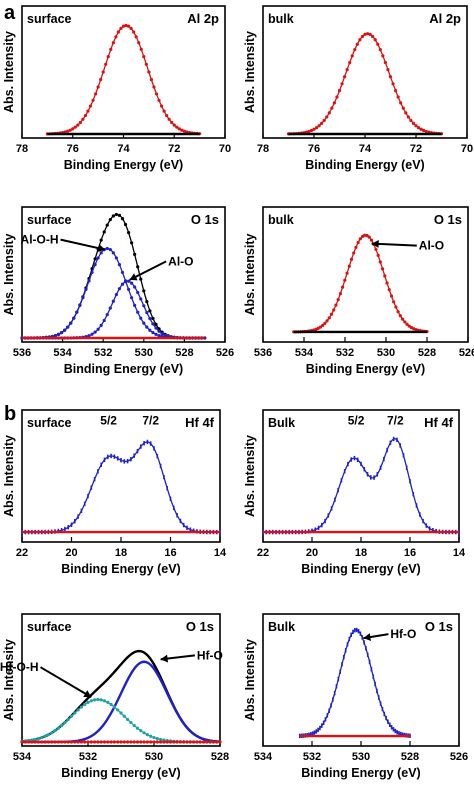 This screenshot has height=789, width=474. What do you see at coordinates (200, 422) in the screenshot?
I see `panel-title: Hf 4f` at bounding box center [200, 422].